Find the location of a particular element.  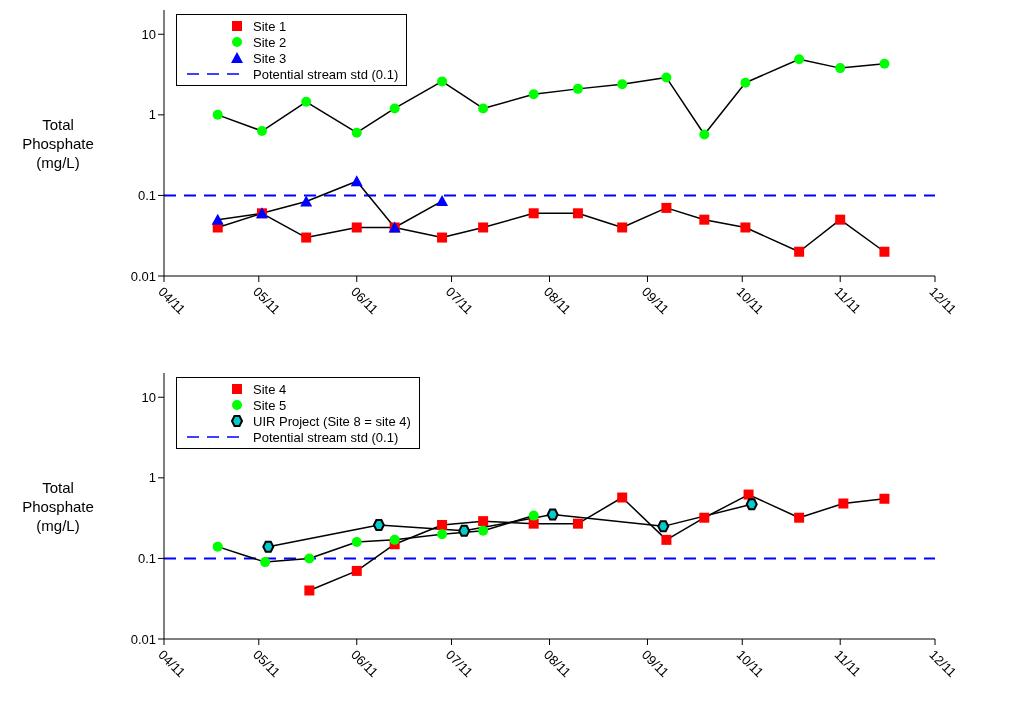

legend-label: UIR Project (Site 8 = site 4) is located at coordinates (332, 421).